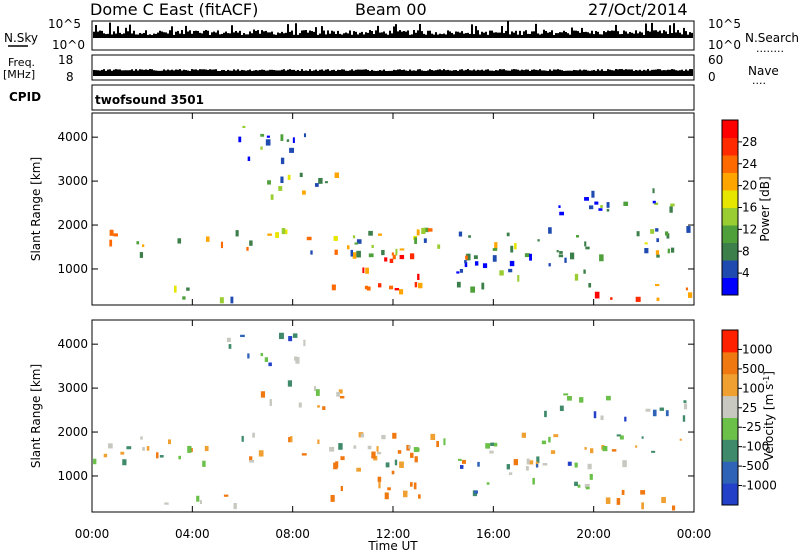  I want to click on velocity-cbar-label: Velocity [m s-1], so click(769, 416).